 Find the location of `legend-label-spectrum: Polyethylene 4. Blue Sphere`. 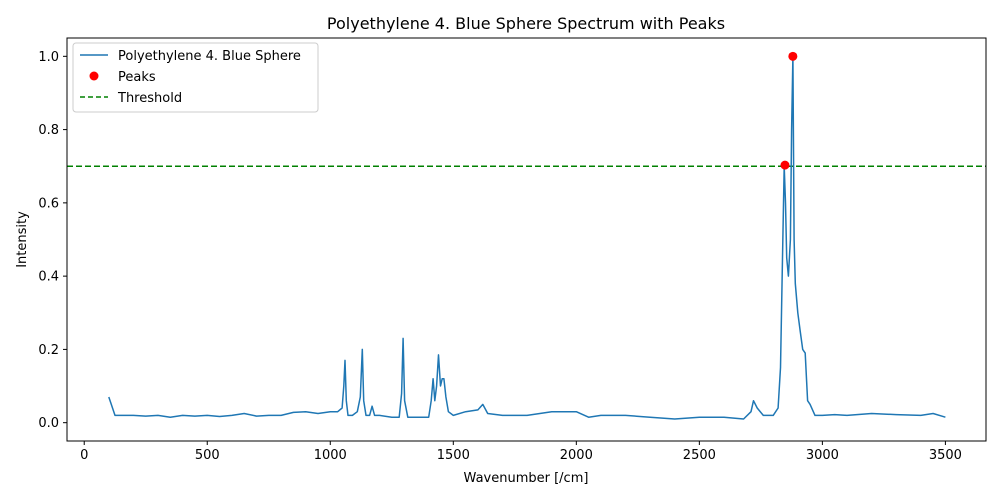

legend-label-spectrum: Polyethylene 4. Blue Sphere is located at coordinates (209, 56).